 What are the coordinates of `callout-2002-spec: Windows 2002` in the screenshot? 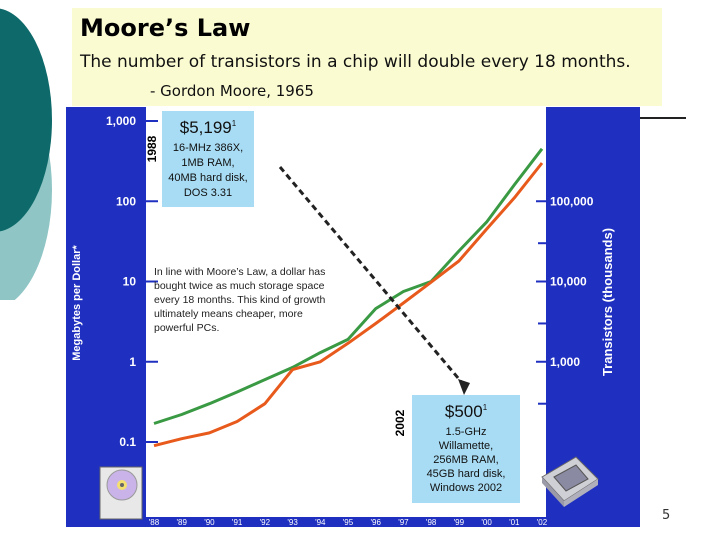 It's located at (466, 488).